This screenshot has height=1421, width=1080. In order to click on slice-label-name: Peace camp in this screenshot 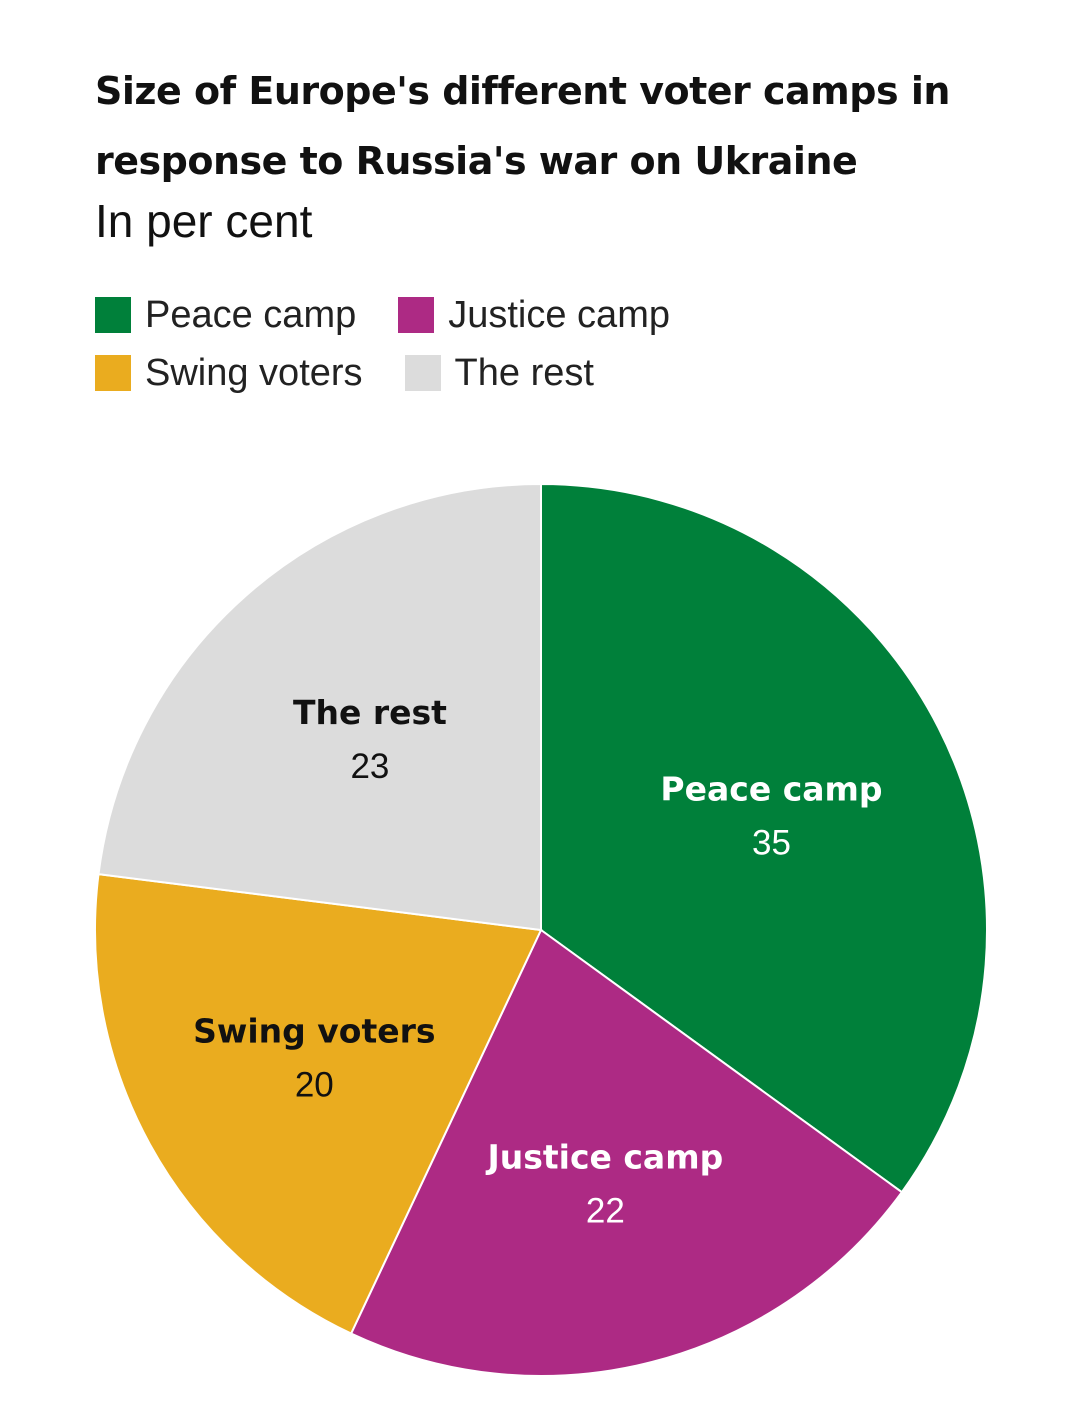, I will do `click(771, 789)`.